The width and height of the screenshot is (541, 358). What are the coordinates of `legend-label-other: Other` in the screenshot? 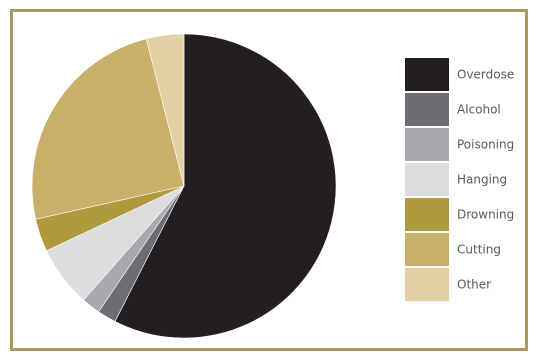 It's located at (474, 285).